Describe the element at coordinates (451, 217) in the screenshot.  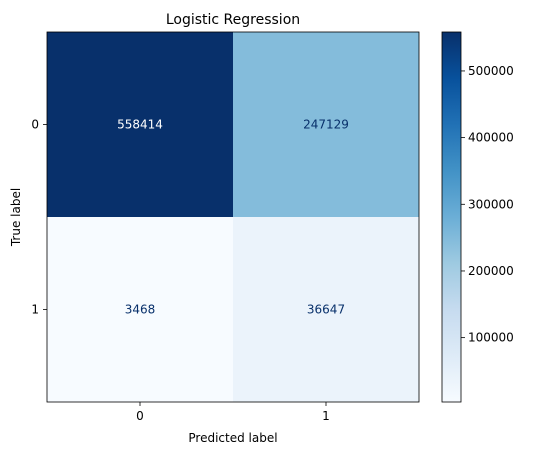
I see `colorbar` at that location.